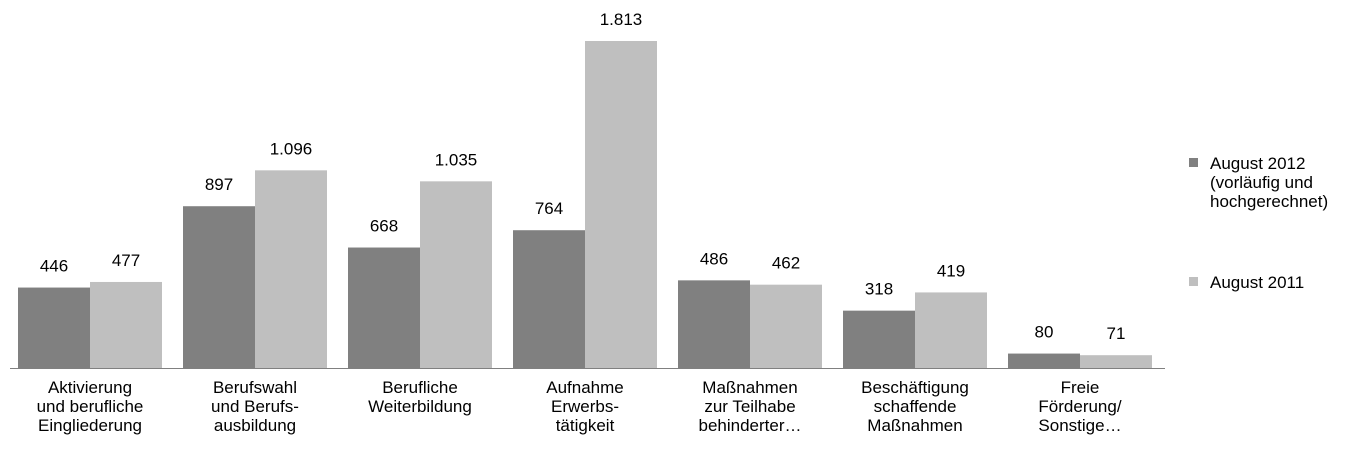 The height and width of the screenshot is (461, 1361). Describe the element at coordinates (749, 406) in the screenshot. I see `x-tick-label: zur Teilhabe` at that location.